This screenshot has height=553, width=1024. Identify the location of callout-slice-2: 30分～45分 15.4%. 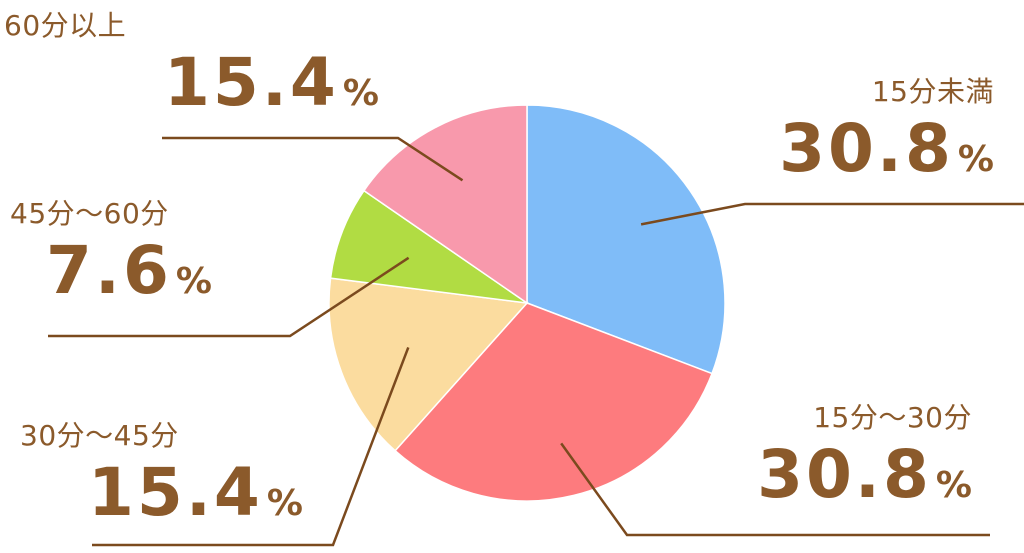
(161, 474).